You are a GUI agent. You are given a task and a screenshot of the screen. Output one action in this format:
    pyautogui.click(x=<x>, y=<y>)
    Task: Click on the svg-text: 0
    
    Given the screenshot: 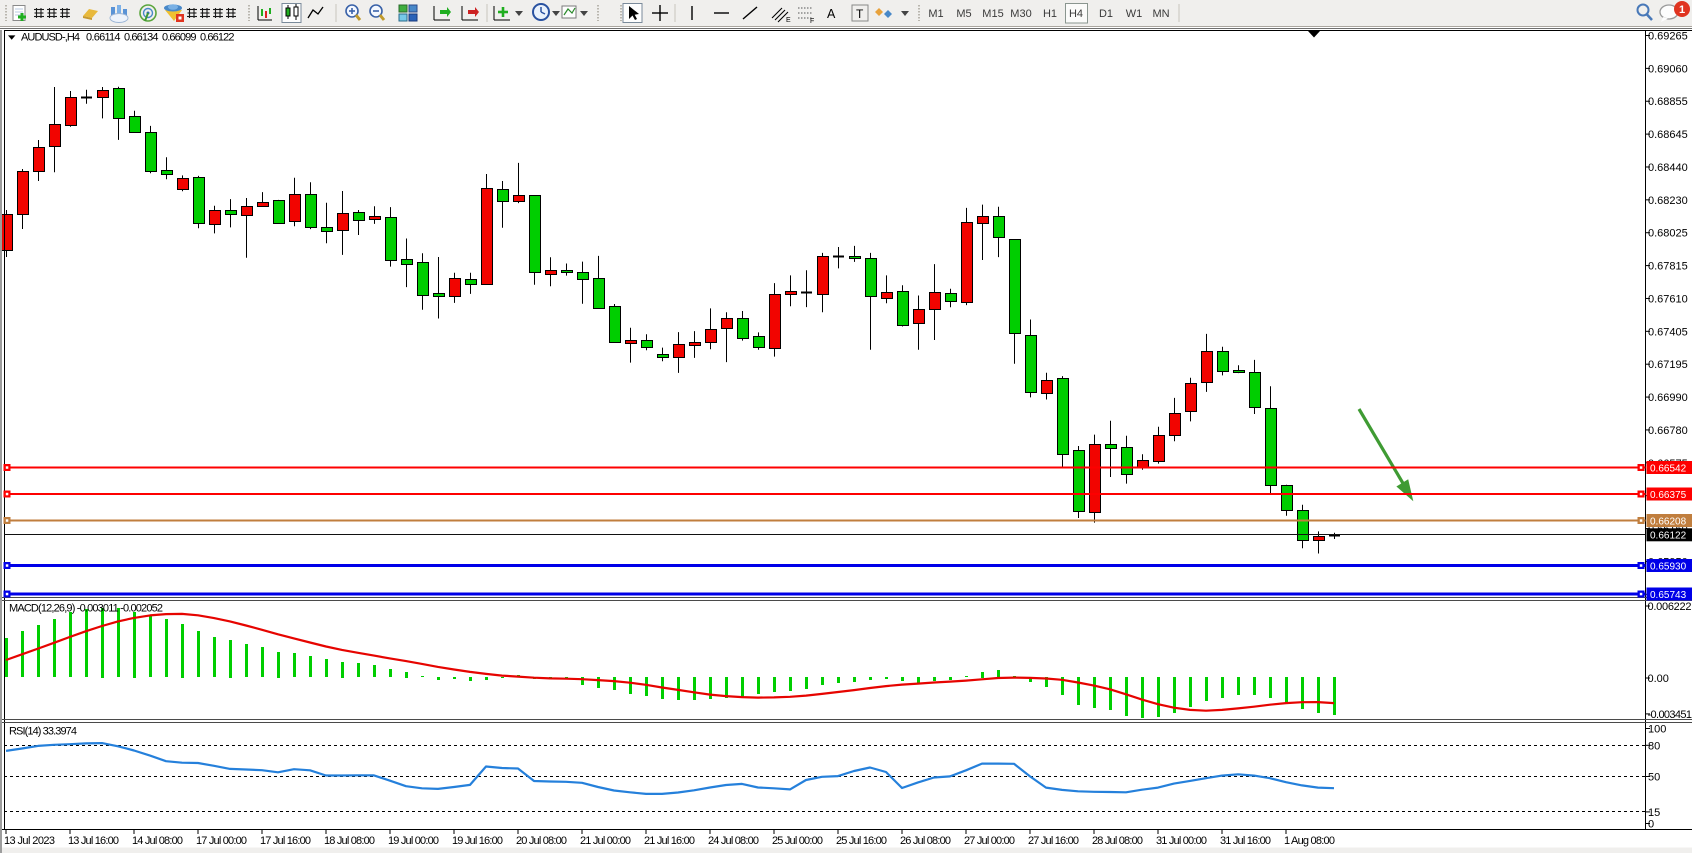 What is the action you would take?
    pyautogui.click(x=1651, y=825)
    